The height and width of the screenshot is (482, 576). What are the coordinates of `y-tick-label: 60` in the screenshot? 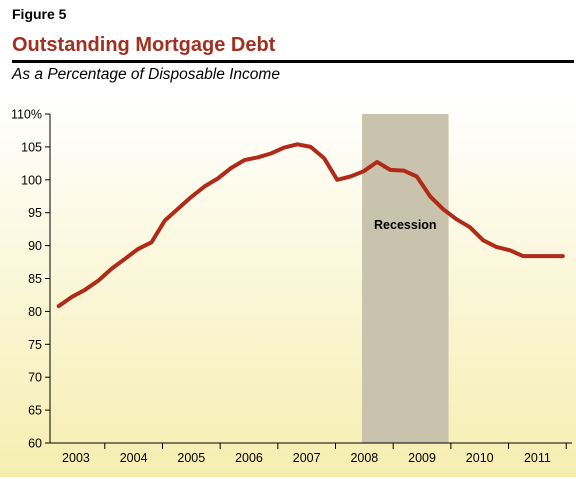 It's located at (35, 444).